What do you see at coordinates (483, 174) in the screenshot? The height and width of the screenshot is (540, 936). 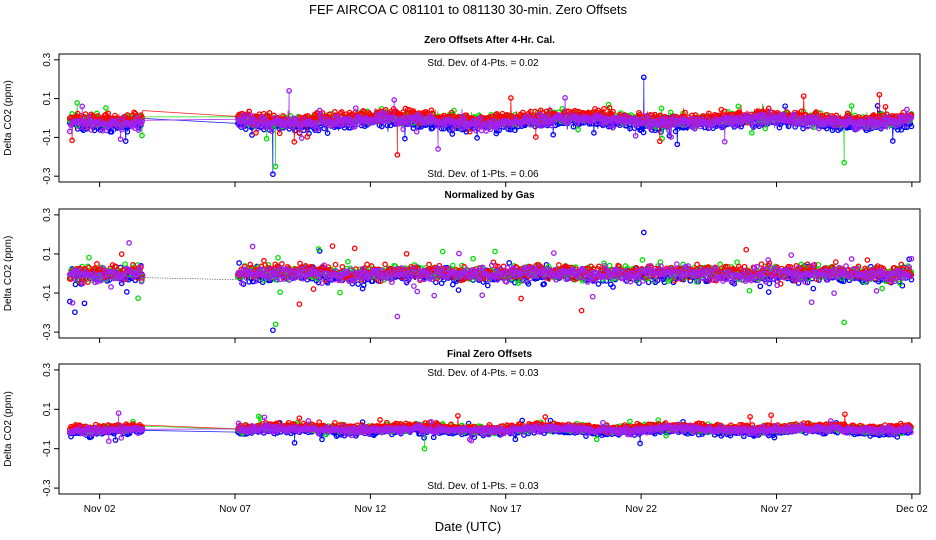 I see `annotation-std-1pt: Std. Dev. of 1-Pts. = 0.06` at bounding box center [483, 174].